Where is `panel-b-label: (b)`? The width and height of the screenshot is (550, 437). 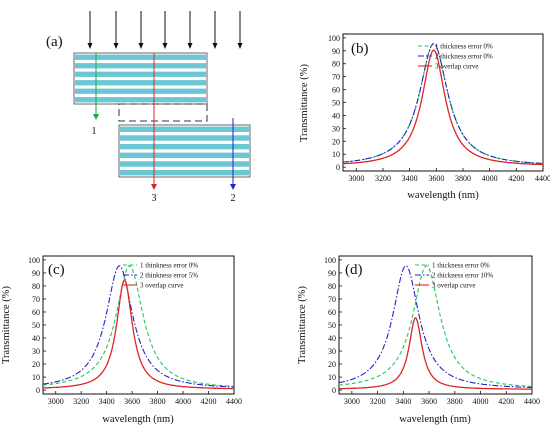 panel-b-label: (b) is located at coordinates (360, 49).